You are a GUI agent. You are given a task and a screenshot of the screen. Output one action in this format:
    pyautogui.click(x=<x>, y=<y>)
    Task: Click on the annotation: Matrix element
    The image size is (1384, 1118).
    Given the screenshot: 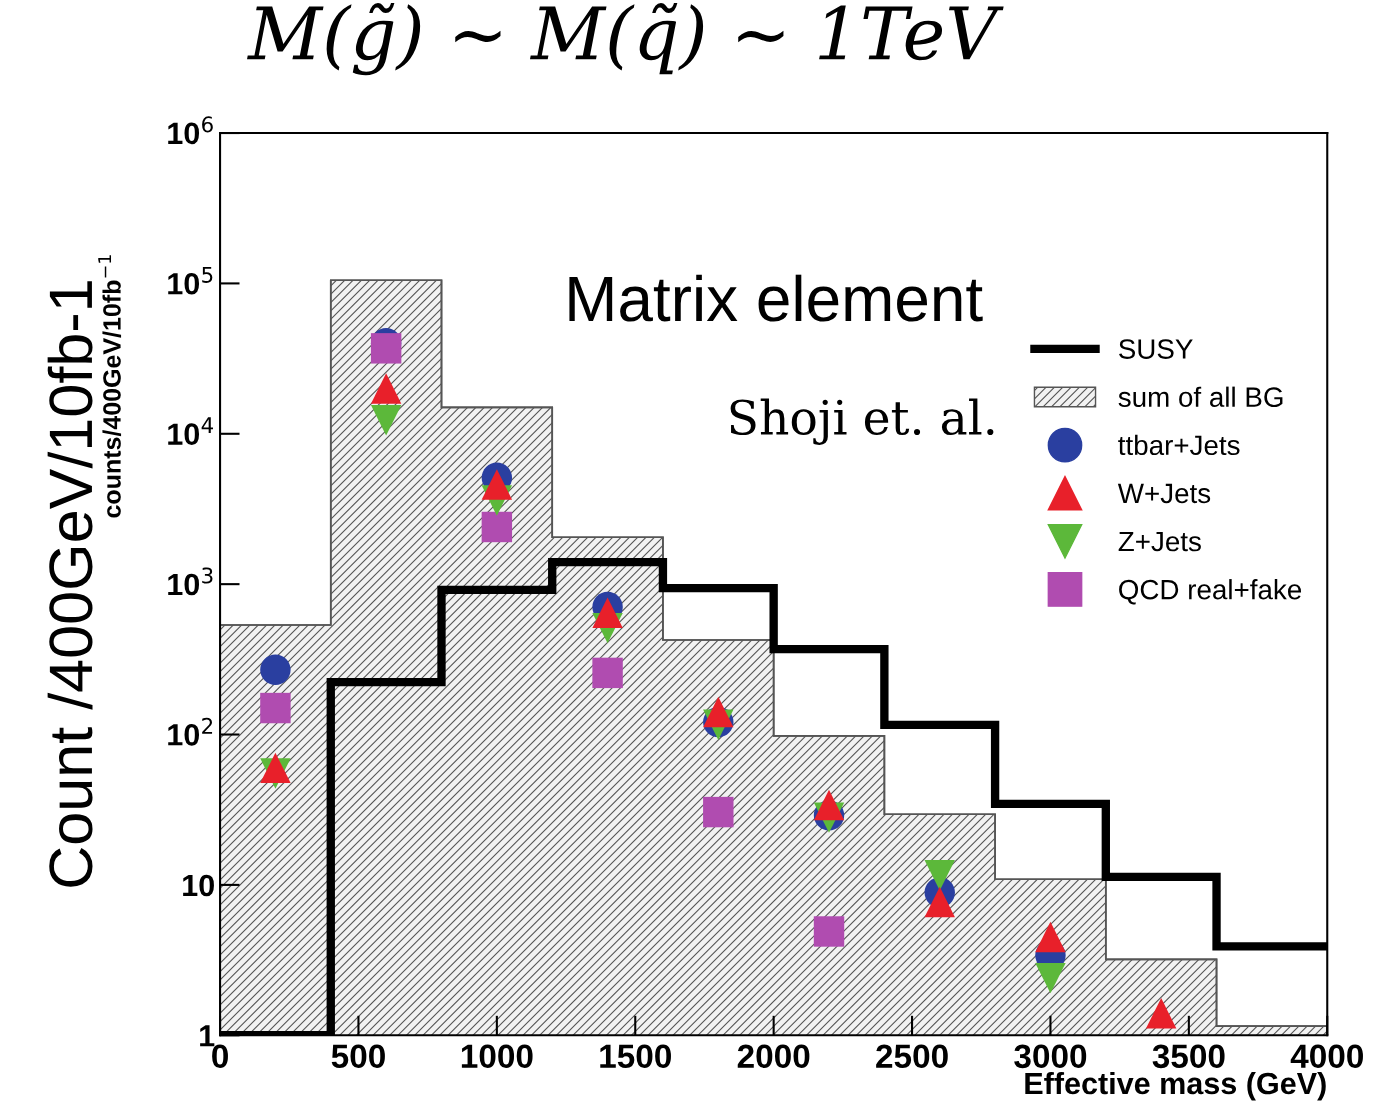 What is the action you would take?
    pyautogui.click(x=776, y=298)
    